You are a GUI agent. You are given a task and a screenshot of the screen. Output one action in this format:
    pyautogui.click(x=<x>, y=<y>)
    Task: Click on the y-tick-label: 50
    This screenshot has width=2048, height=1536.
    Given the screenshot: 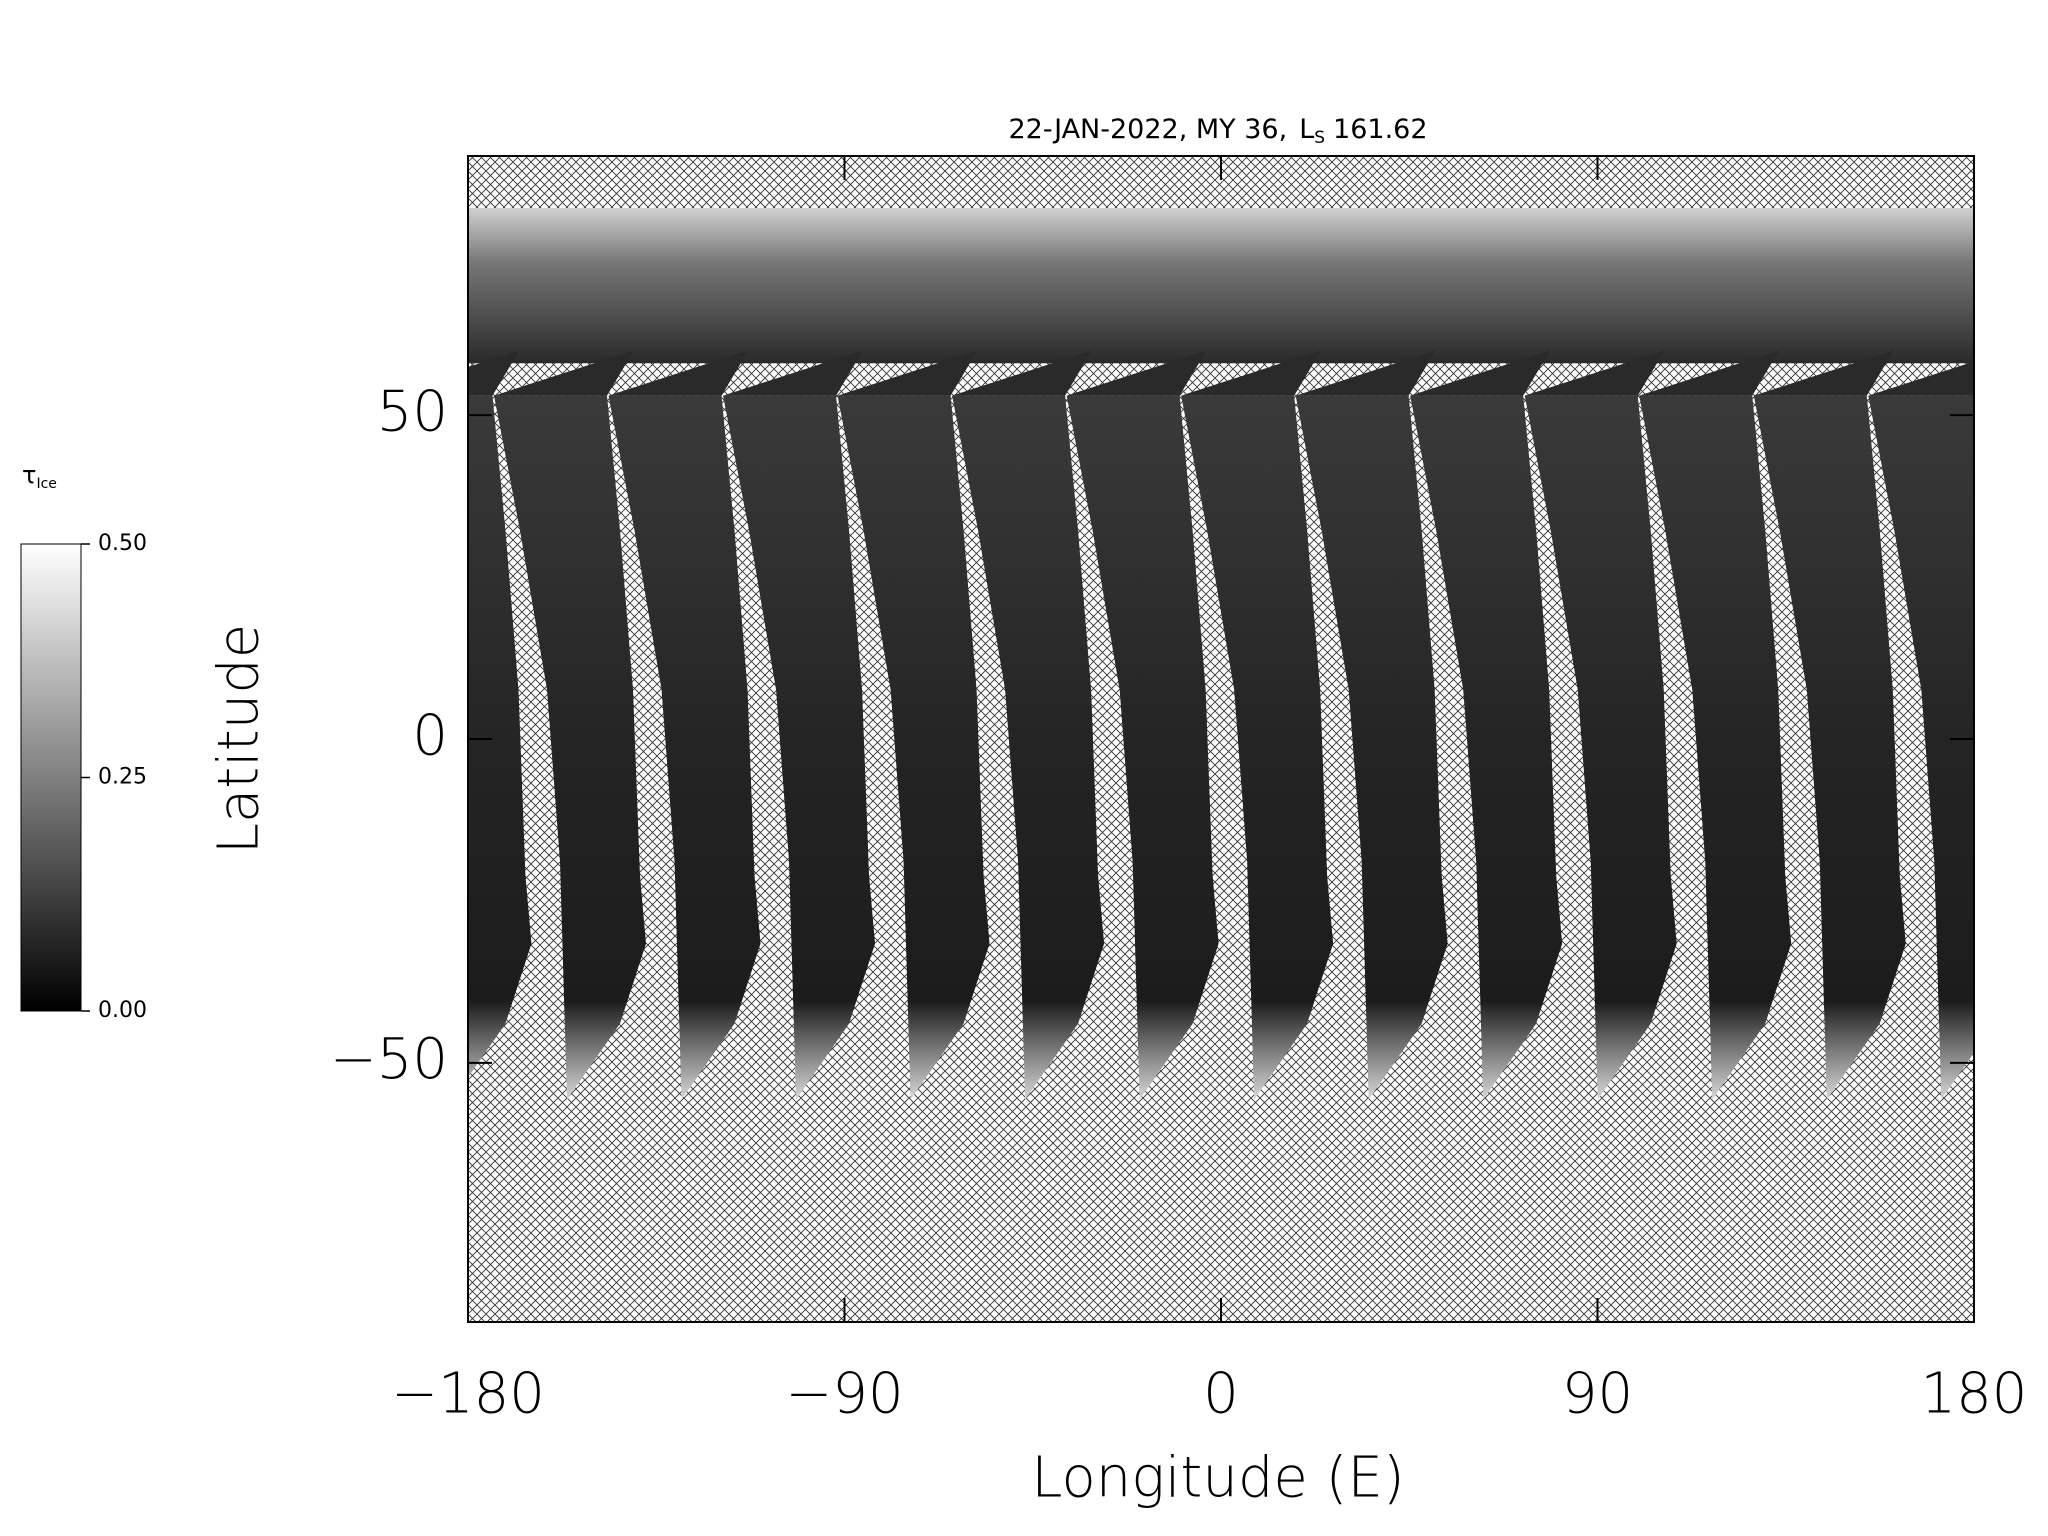 What is the action you would take?
    pyautogui.click(x=412, y=411)
    